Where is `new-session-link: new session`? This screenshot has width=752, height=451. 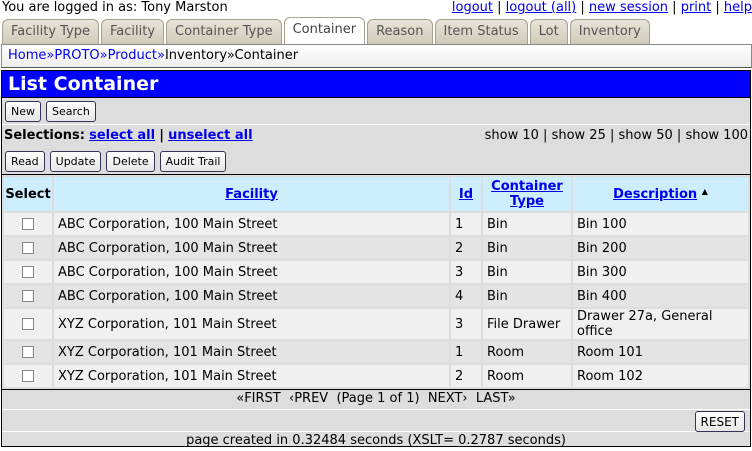 new-session-link: new session is located at coordinates (628, 7).